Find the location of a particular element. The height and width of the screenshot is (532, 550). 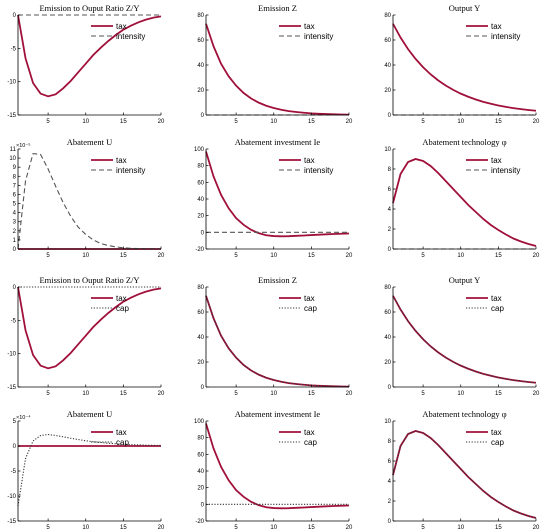

y-tick-label: -5 is located at coordinates (14, 321).